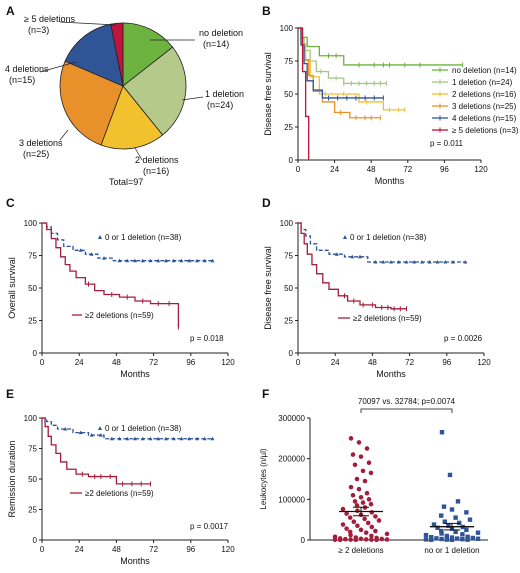 Image resolution: width=520 pixels, height=573 pixels. I want to click on pie-count-2: (n=16), so click(156, 171).